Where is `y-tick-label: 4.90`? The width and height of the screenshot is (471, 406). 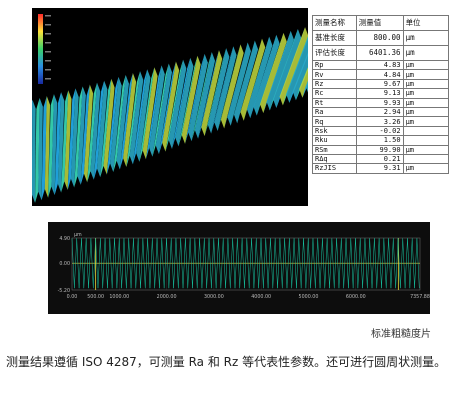
y-tick-label: 4.90 is located at coordinates (64, 239).